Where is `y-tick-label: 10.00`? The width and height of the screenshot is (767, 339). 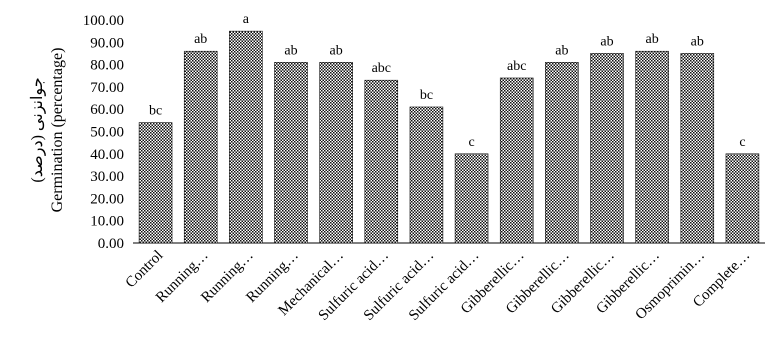 y-tick-label: 10.00 is located at coordinates (107, 222).